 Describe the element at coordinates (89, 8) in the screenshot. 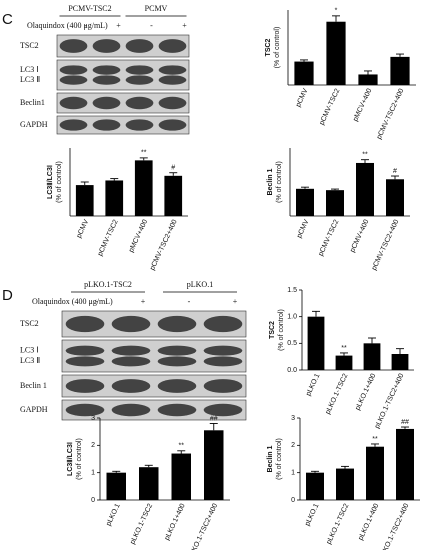

I see `group-label: PCMV-TSC2` at that location.